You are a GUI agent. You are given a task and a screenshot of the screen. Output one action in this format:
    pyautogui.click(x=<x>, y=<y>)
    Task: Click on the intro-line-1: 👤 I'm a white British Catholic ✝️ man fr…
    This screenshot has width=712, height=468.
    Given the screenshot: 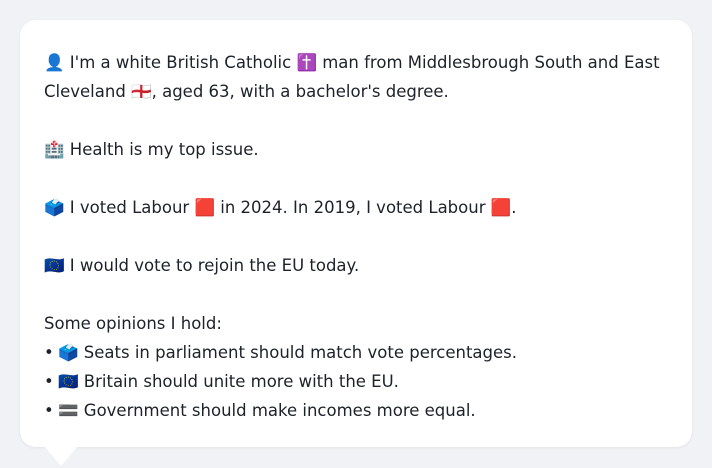 What is the action you would take?
    pyautogui.click(x=352, y=62)
    